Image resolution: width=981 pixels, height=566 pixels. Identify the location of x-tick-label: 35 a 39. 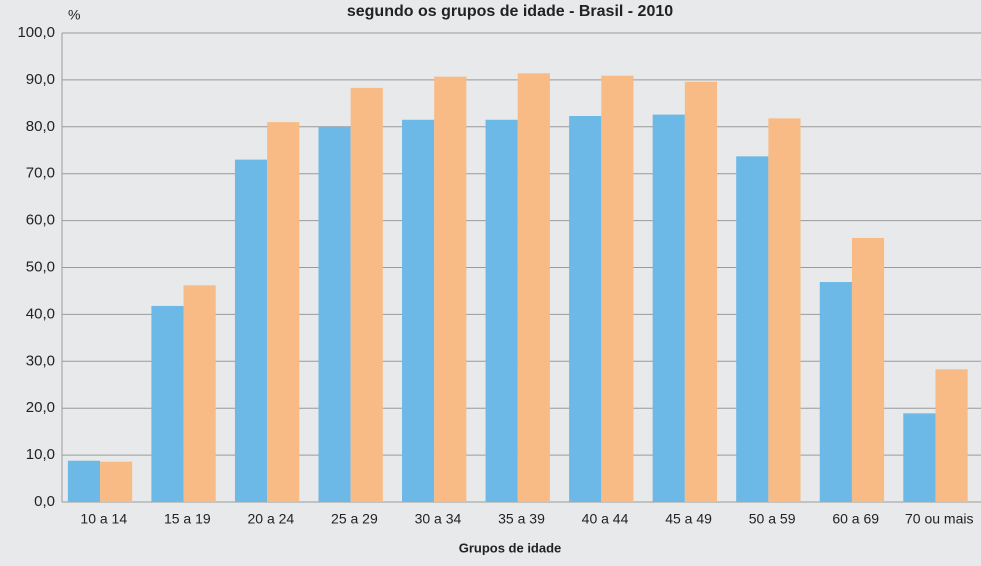
(521, 519).